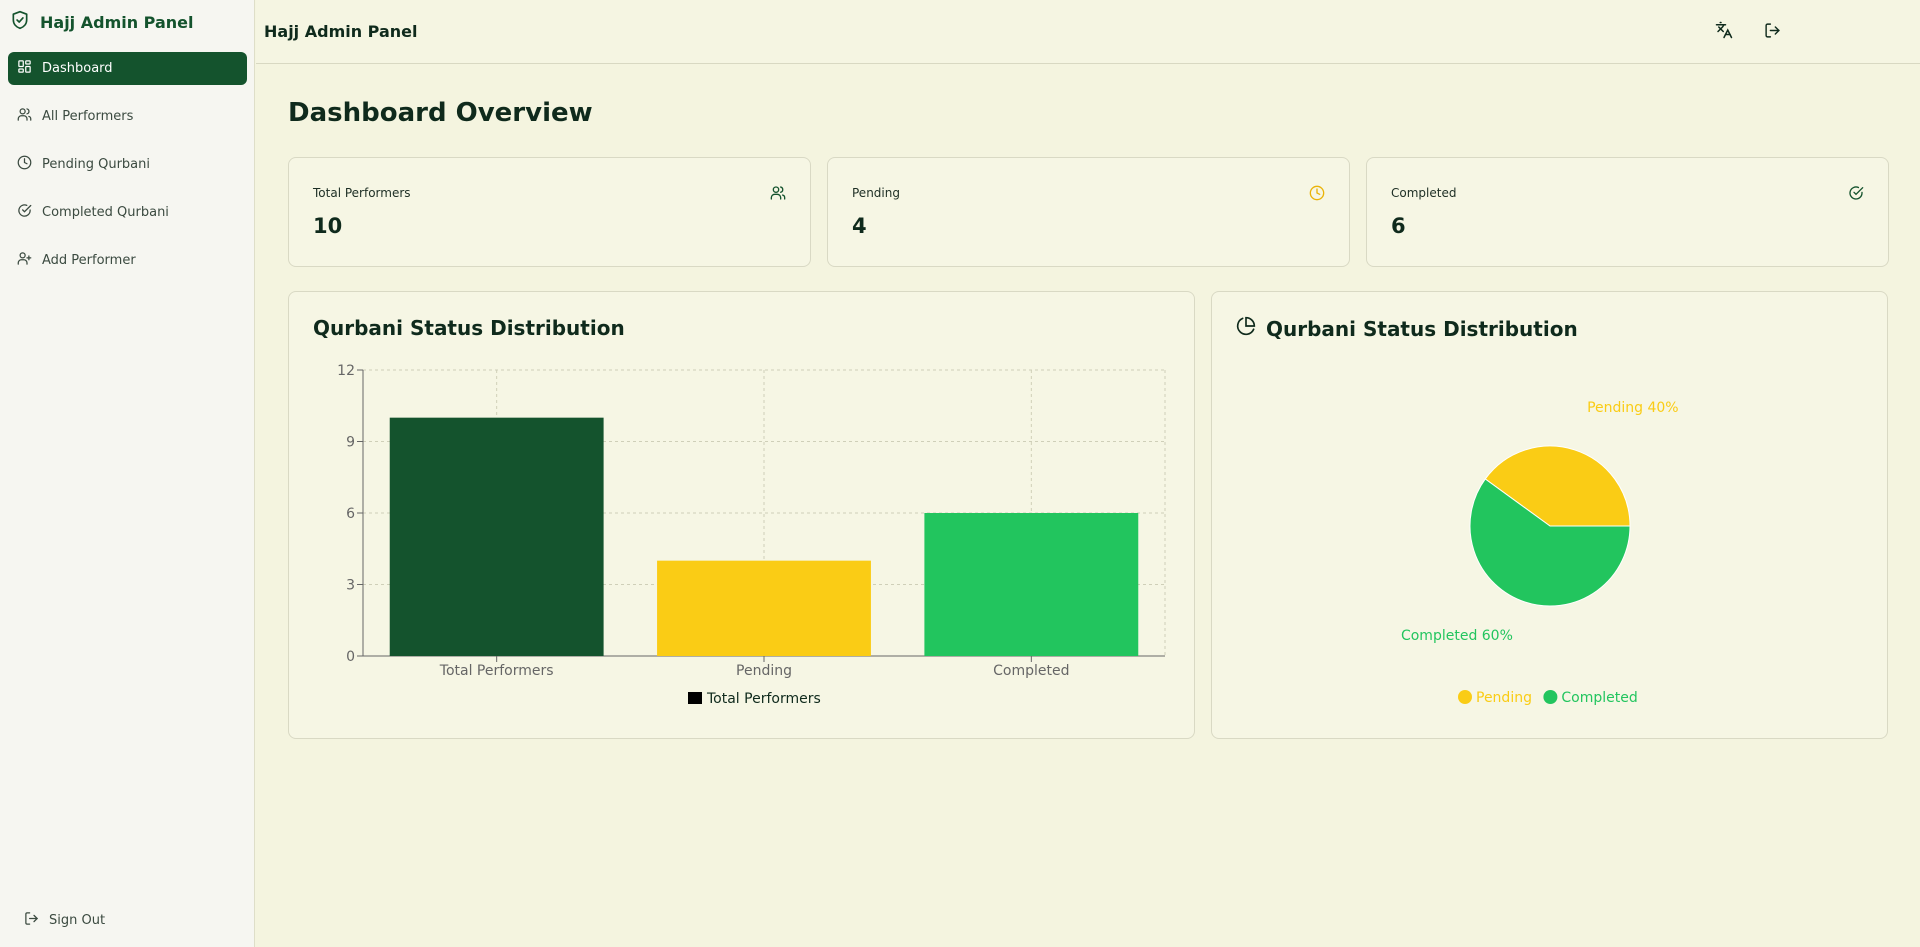  I want to click on page-title: Dashboard Overview, so click(440, 113).